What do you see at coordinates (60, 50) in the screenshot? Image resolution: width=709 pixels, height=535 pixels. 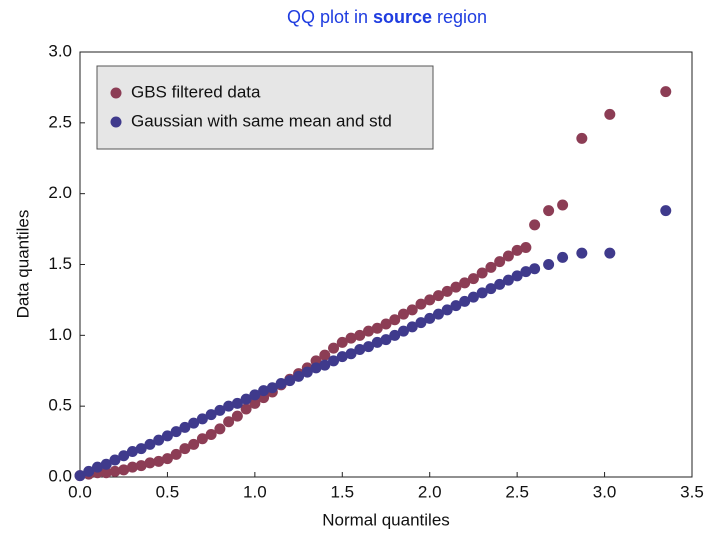 I see `y-tick-label: 3.0` at bounding box center [60, 50].